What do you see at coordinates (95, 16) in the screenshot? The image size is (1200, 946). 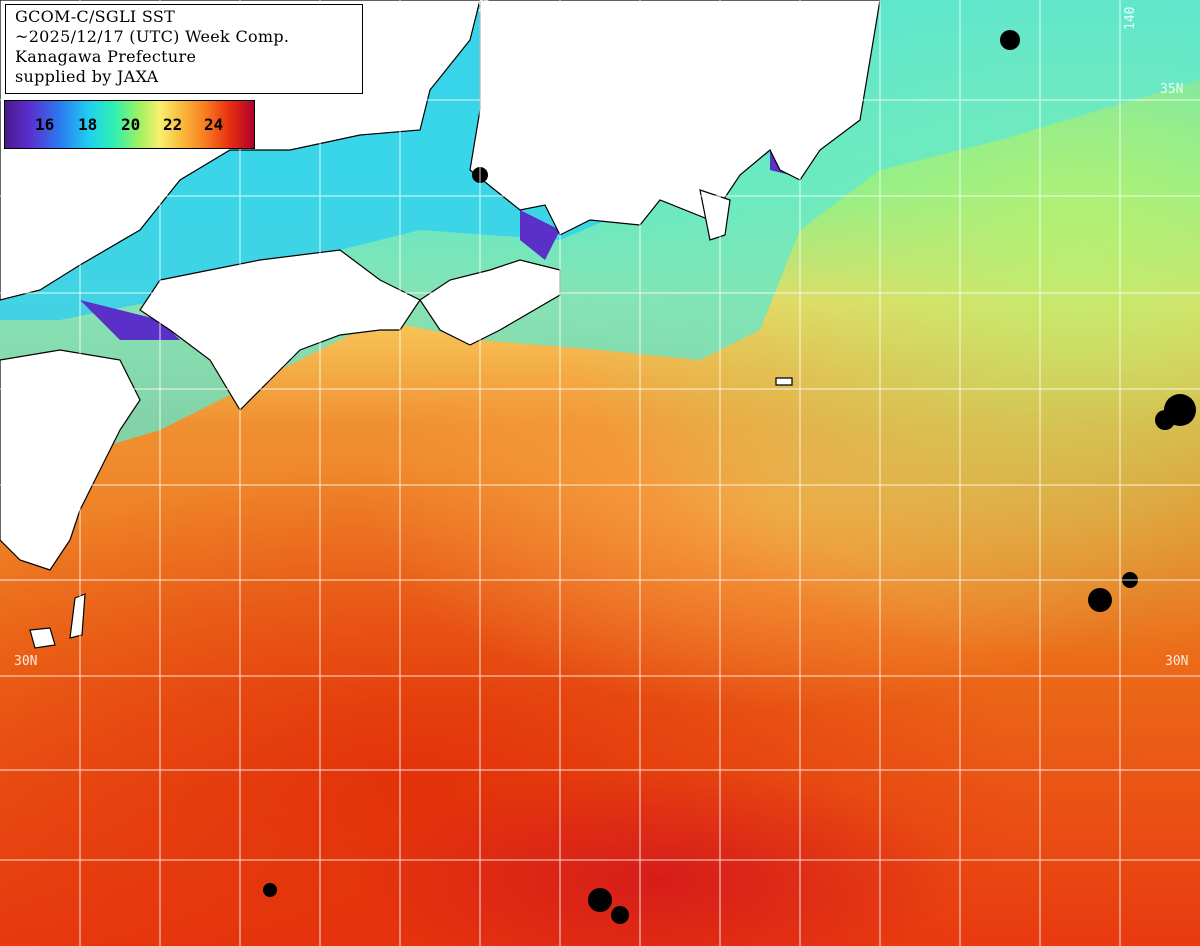 I see `title-product: GCOM-C/SGLI SST` at bounding box center [95, 16].